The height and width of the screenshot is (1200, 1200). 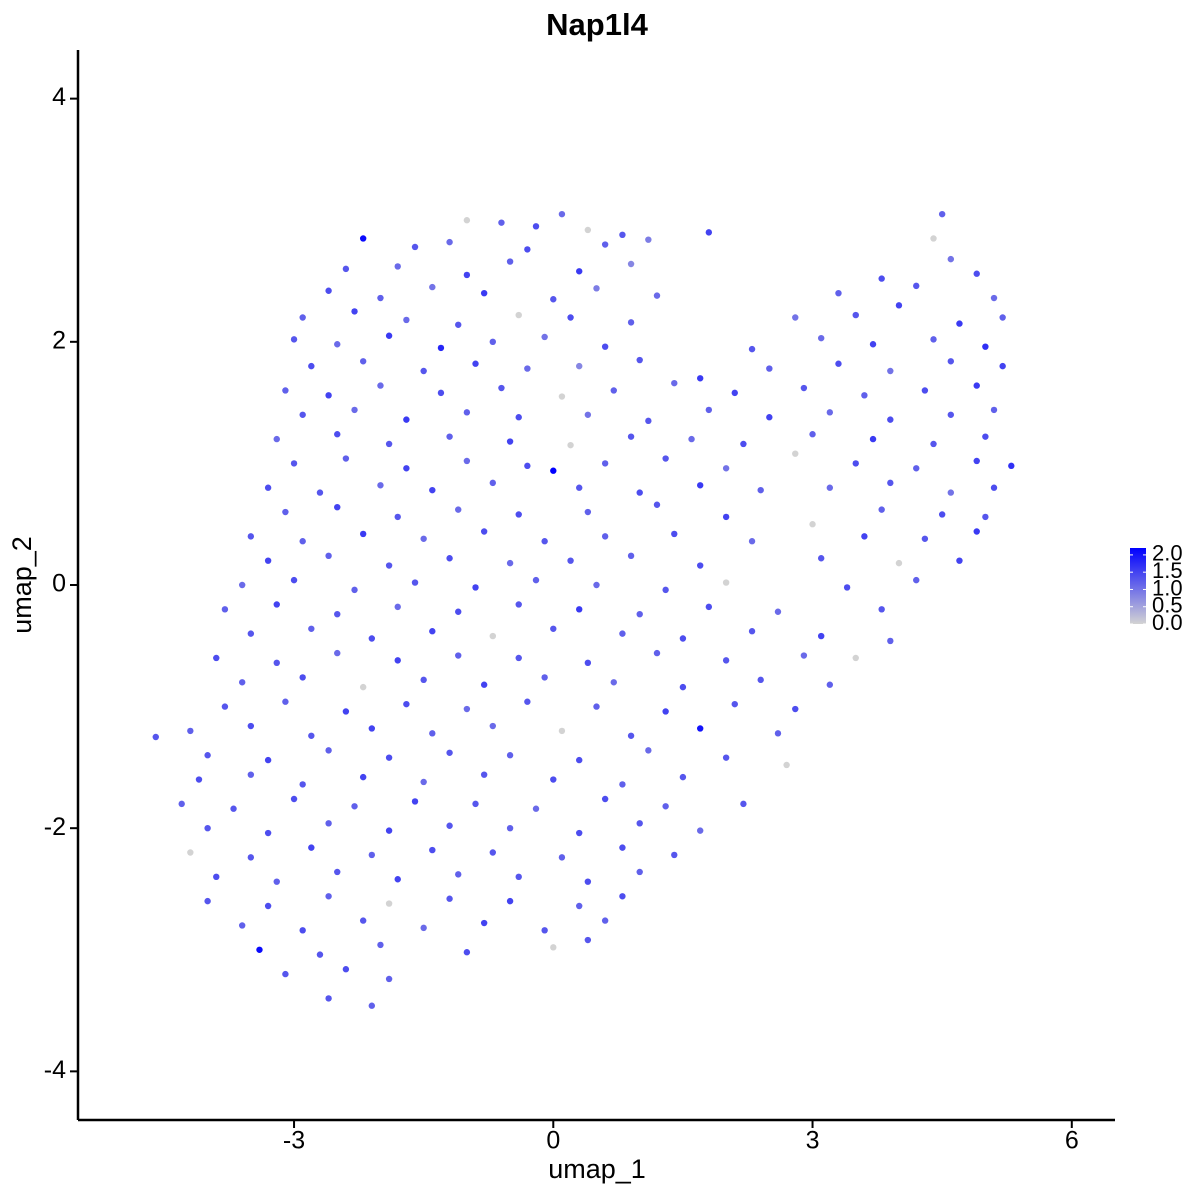 What do you see at coordinates (59, 97) in the screenshot?
I see `y-tick-label: 4` at bounding box center [59, 97].